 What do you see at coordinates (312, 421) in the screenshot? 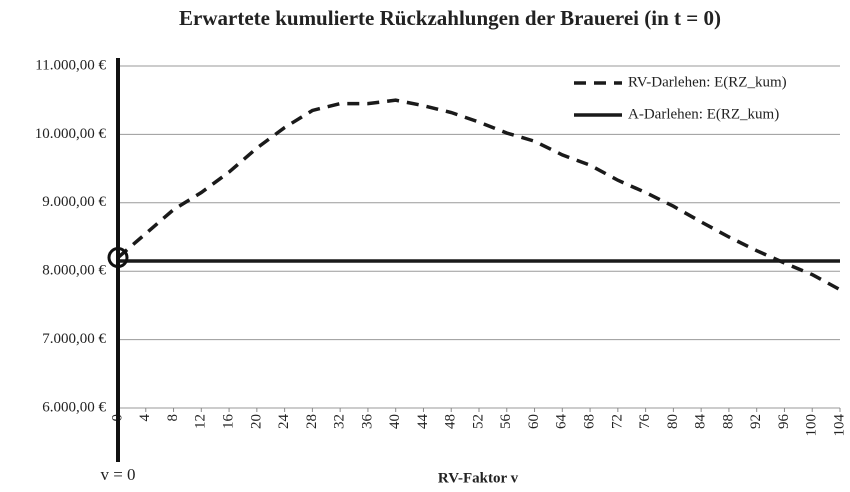
I see `x-tick-label: 28` at bounding box center [312, 421].